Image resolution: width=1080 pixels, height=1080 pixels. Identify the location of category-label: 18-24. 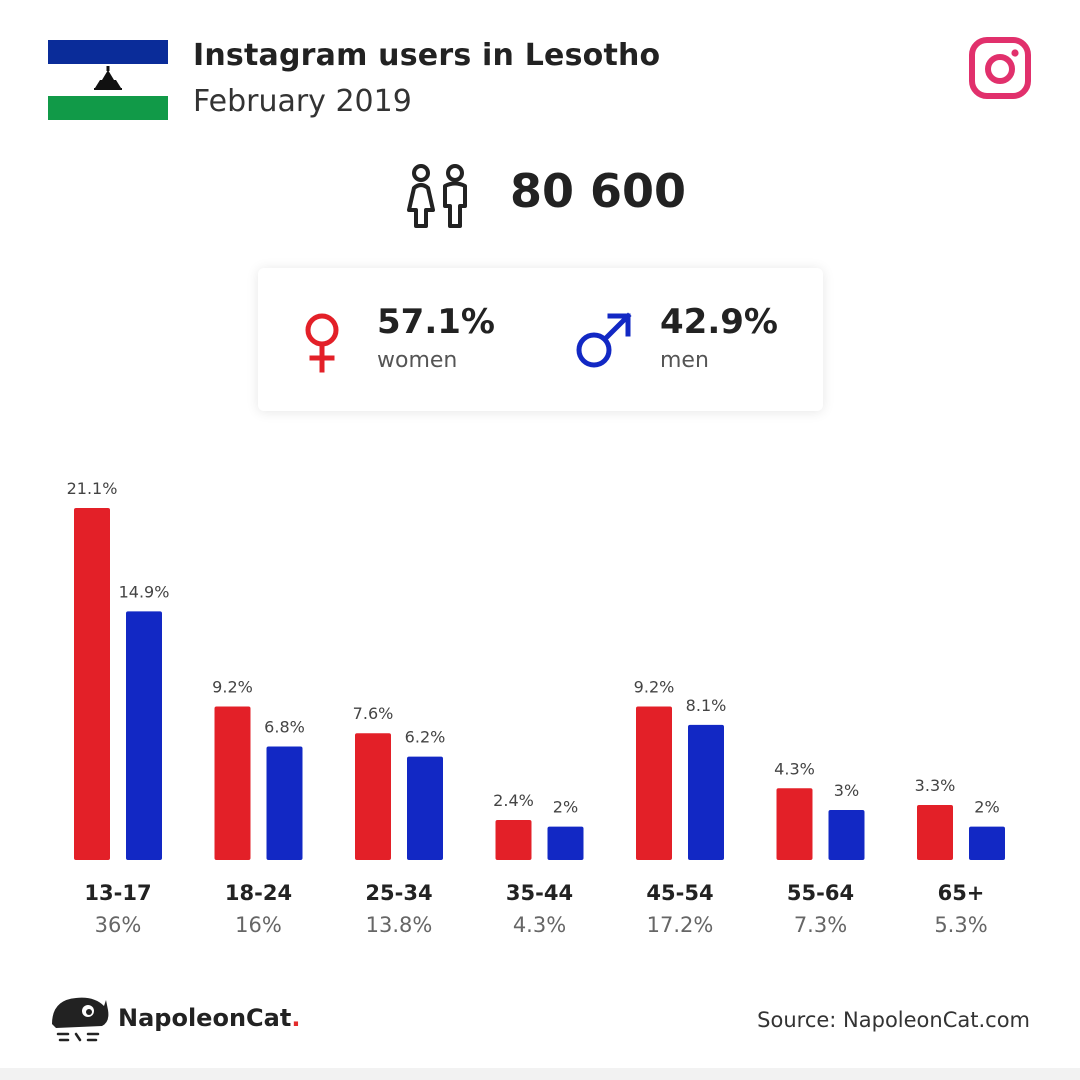
(258, 893).